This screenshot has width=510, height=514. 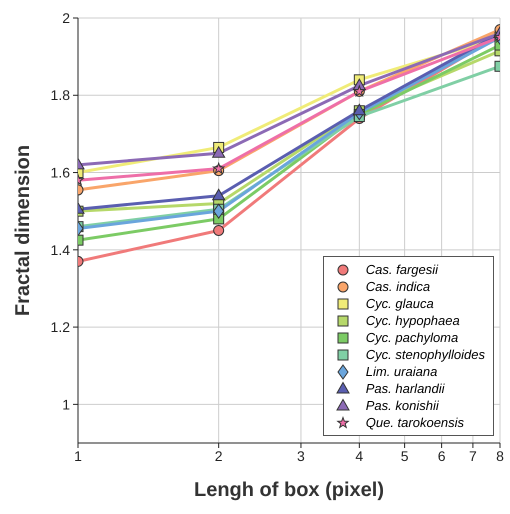 What do you see at coordinates (442, 456) in the screenshot?
I see `x-tick-label: 6` at bounding box center [442, 456].